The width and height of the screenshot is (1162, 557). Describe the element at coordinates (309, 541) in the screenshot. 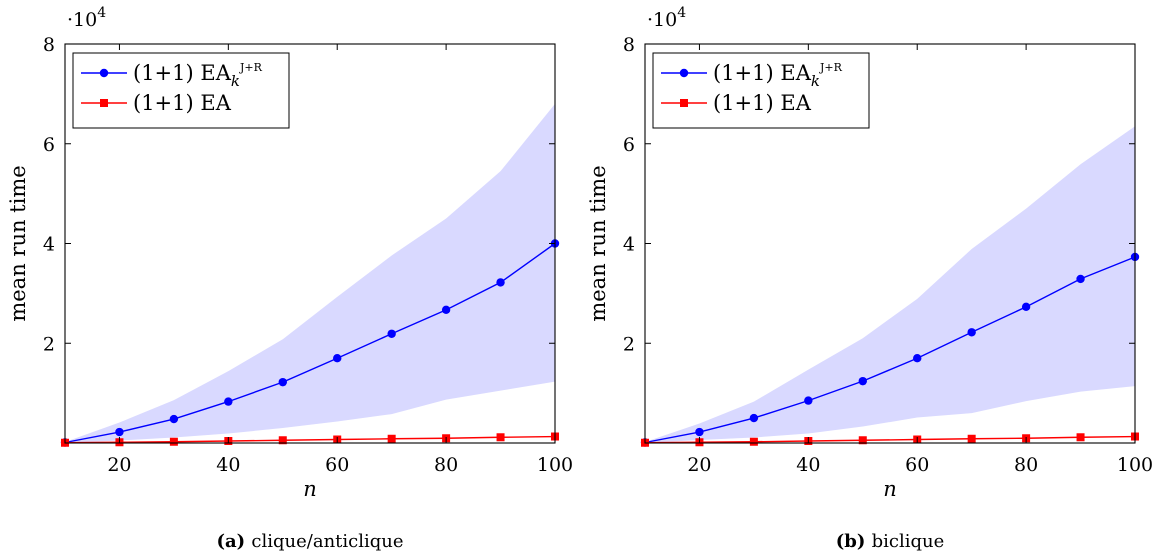

I see `caption: (a) clique/anticlique` at that location.